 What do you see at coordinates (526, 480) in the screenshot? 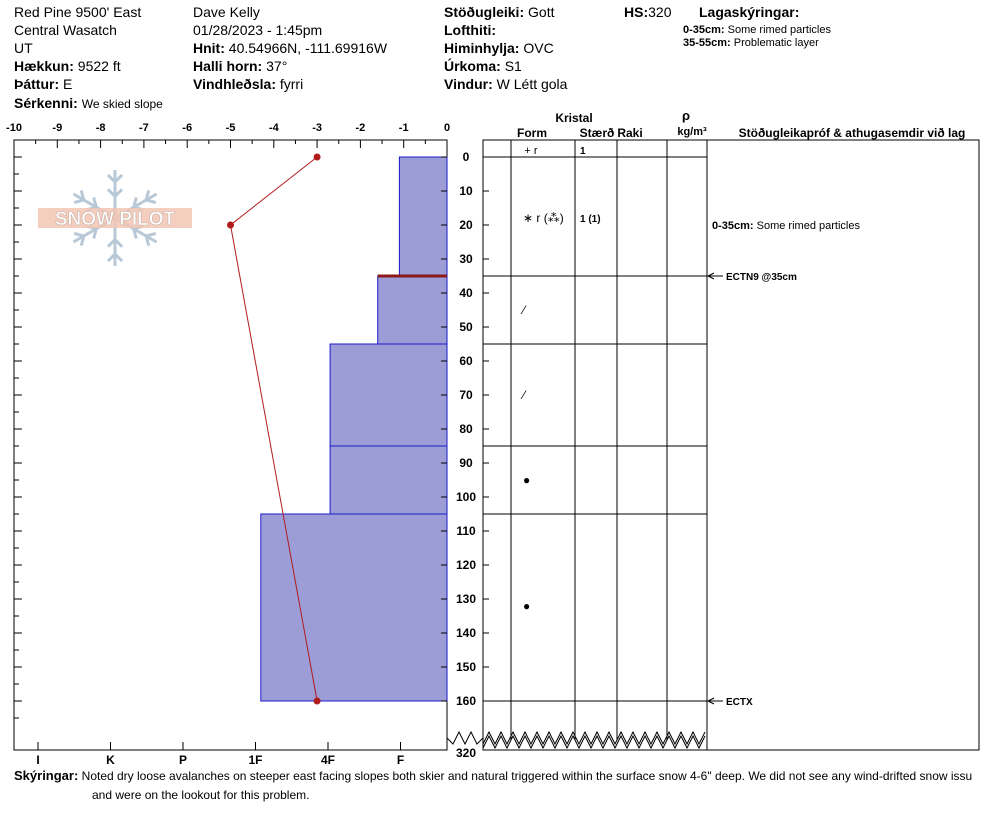
I see `grain-symbol-3: ●` at bounding box center [526, 480].